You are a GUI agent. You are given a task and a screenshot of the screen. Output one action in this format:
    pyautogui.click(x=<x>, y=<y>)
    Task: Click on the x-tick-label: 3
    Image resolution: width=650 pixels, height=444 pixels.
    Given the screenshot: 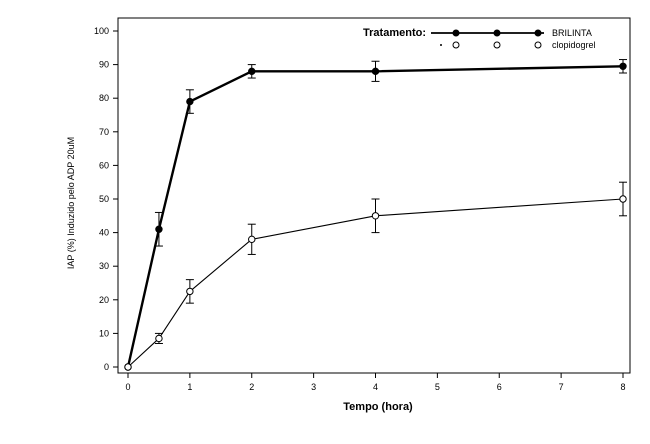 What is the action you would take?
    pyautogui.click(x=313, y=387)
    